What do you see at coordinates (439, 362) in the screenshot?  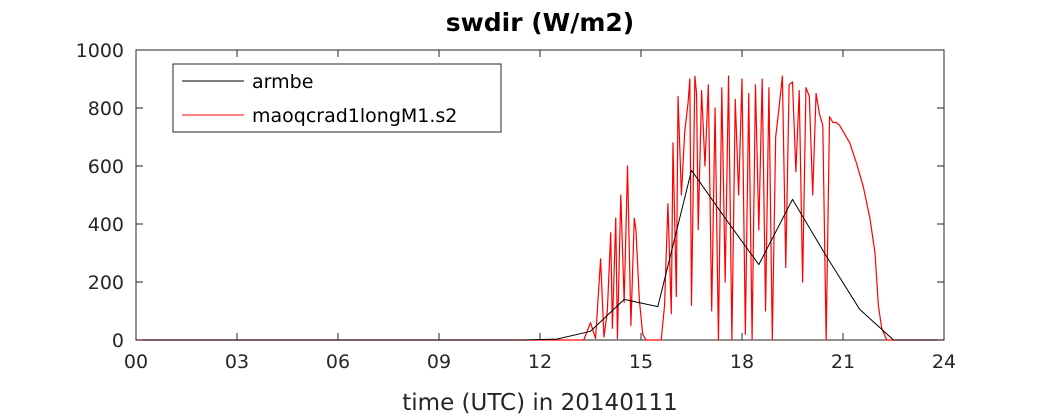 I see `x-tick-label: 09` at bounding box center [439, 362].